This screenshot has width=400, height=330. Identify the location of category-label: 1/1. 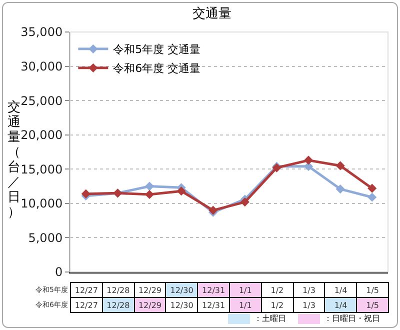
(245, 305).